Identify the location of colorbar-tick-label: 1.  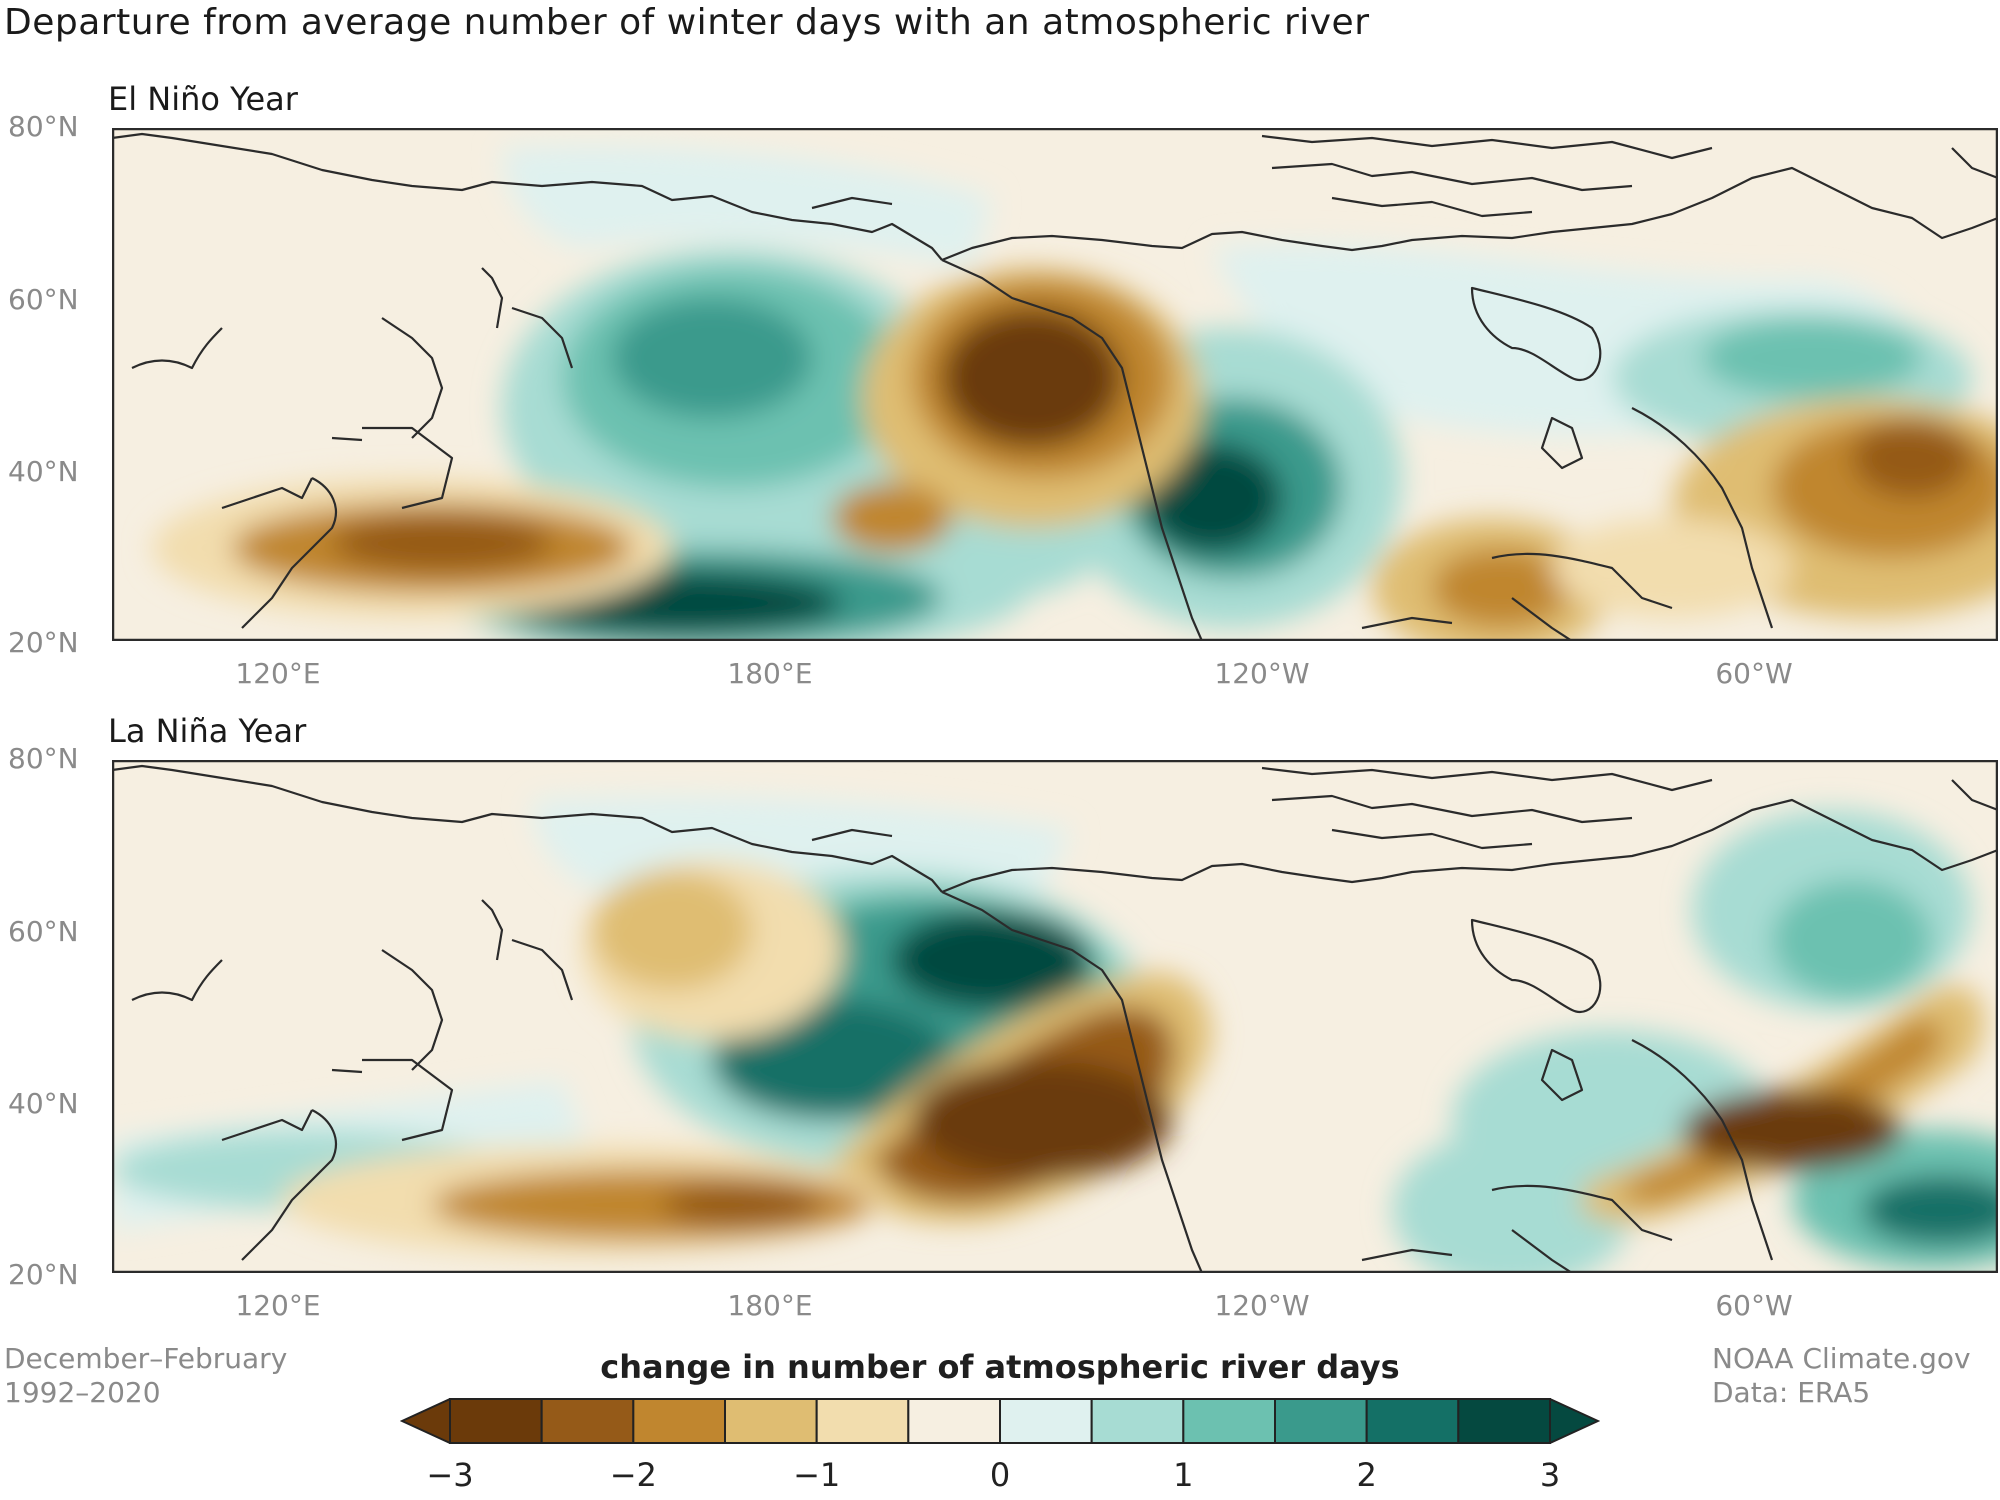
(1183, 1475).